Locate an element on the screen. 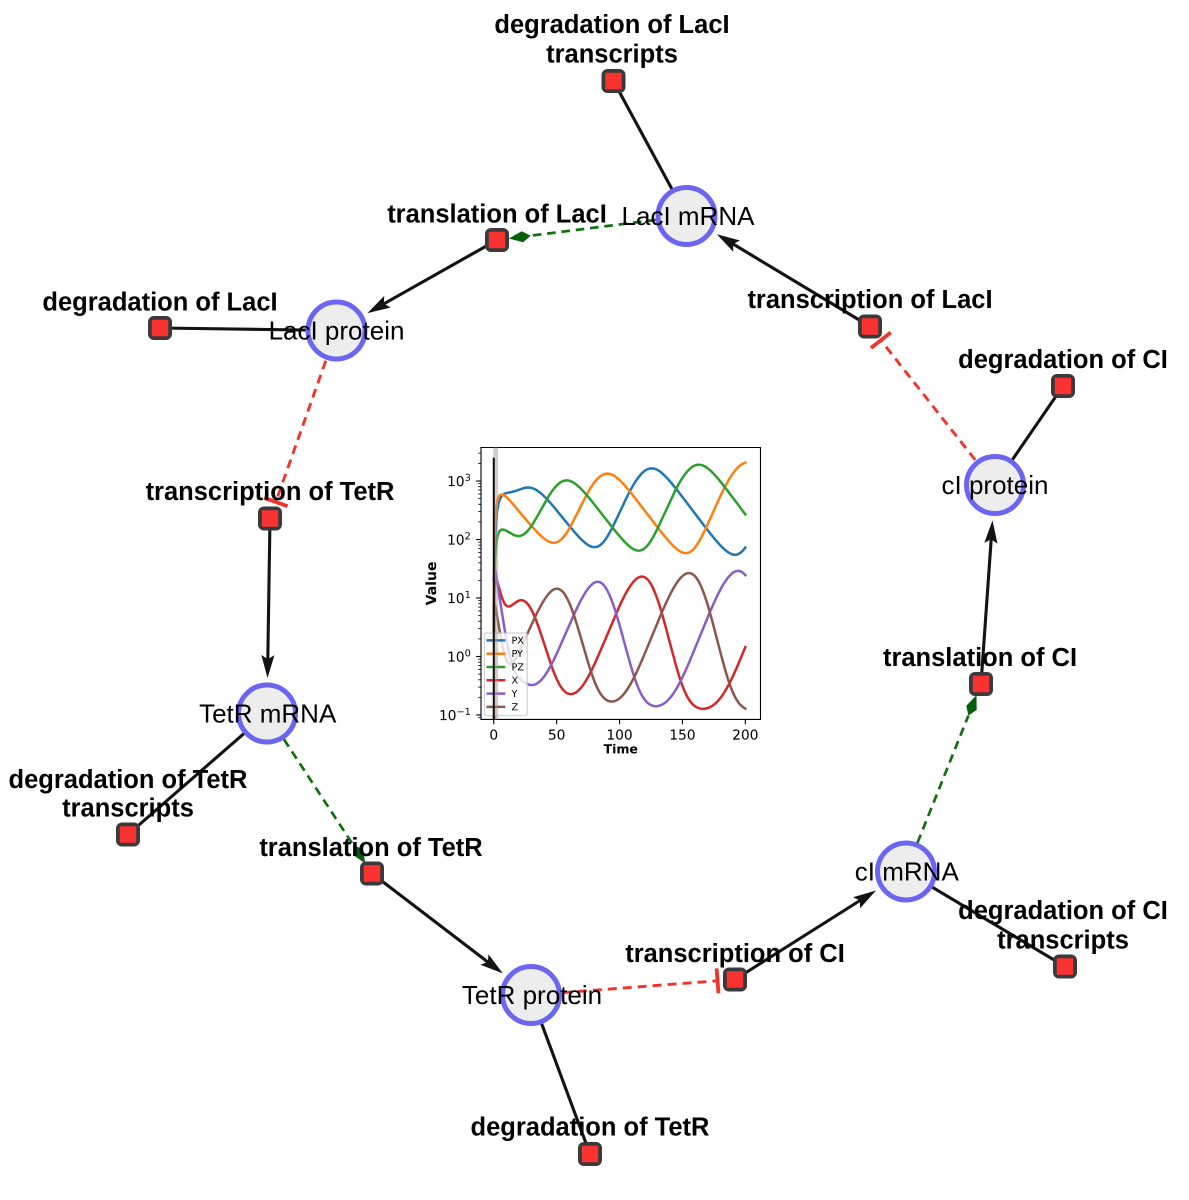  svg-text: translation of TetR is located at coordinates (370, 848).